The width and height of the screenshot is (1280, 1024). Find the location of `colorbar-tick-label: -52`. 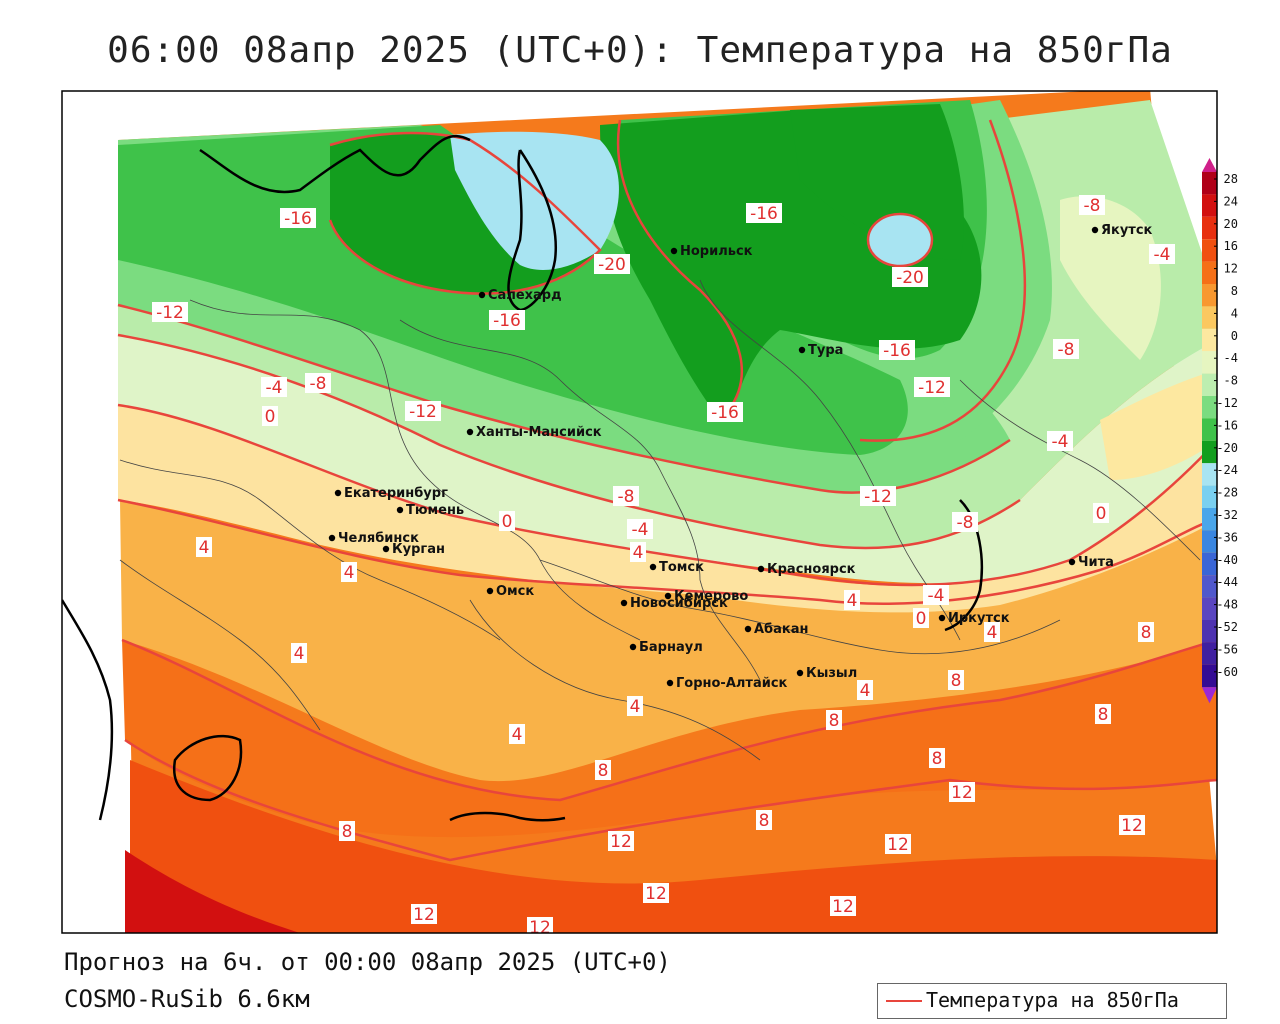

colorbar-tick-label: -52 is located at coordinates (1227, 627).